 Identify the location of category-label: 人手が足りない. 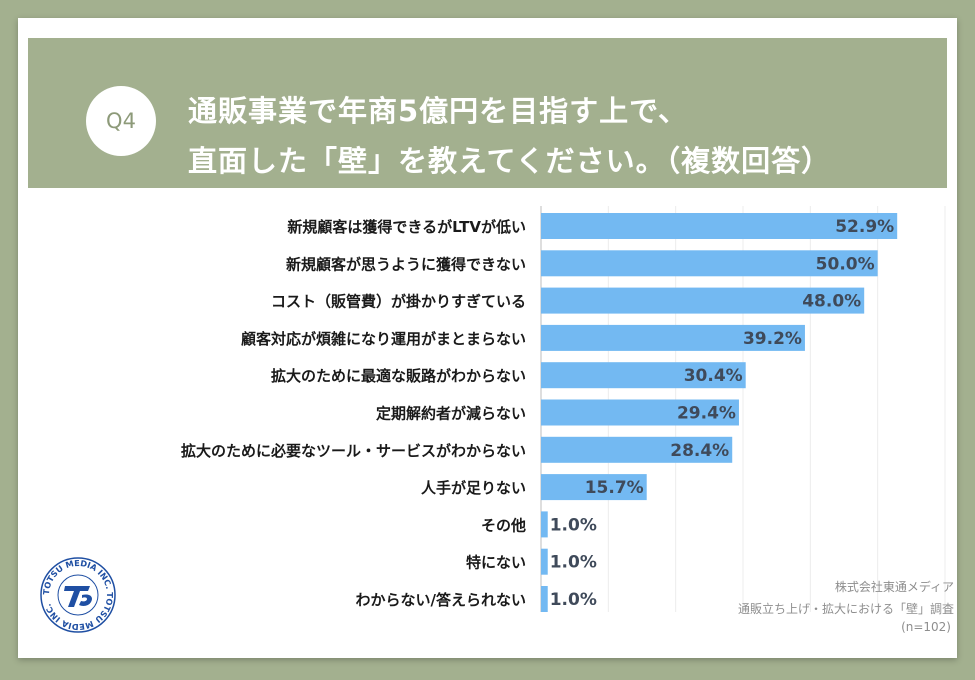
(473, 488).